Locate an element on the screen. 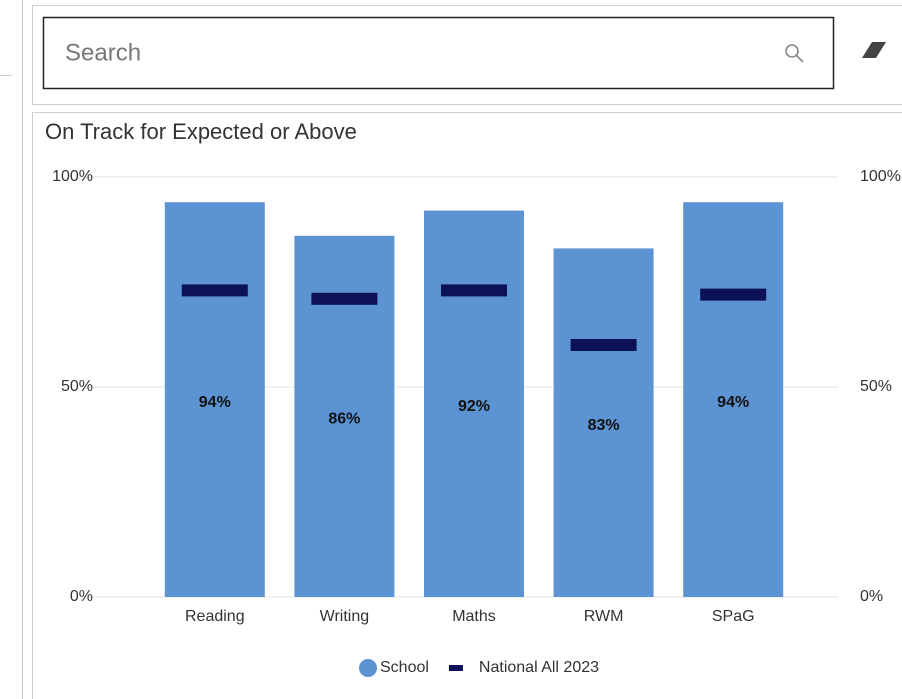 The width and height of the screenshot is (902, 699). x-tick-label: Maths is located at coordinates (474, 616).